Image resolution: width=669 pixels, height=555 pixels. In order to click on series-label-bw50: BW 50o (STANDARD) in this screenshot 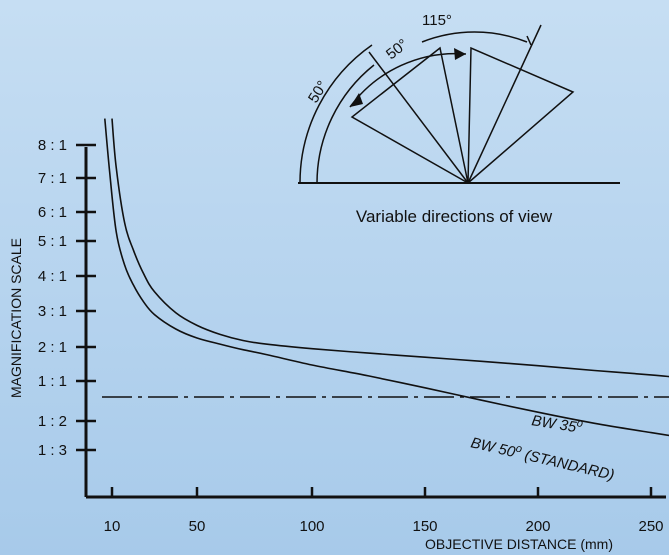, I will do `click(542, 458)`.